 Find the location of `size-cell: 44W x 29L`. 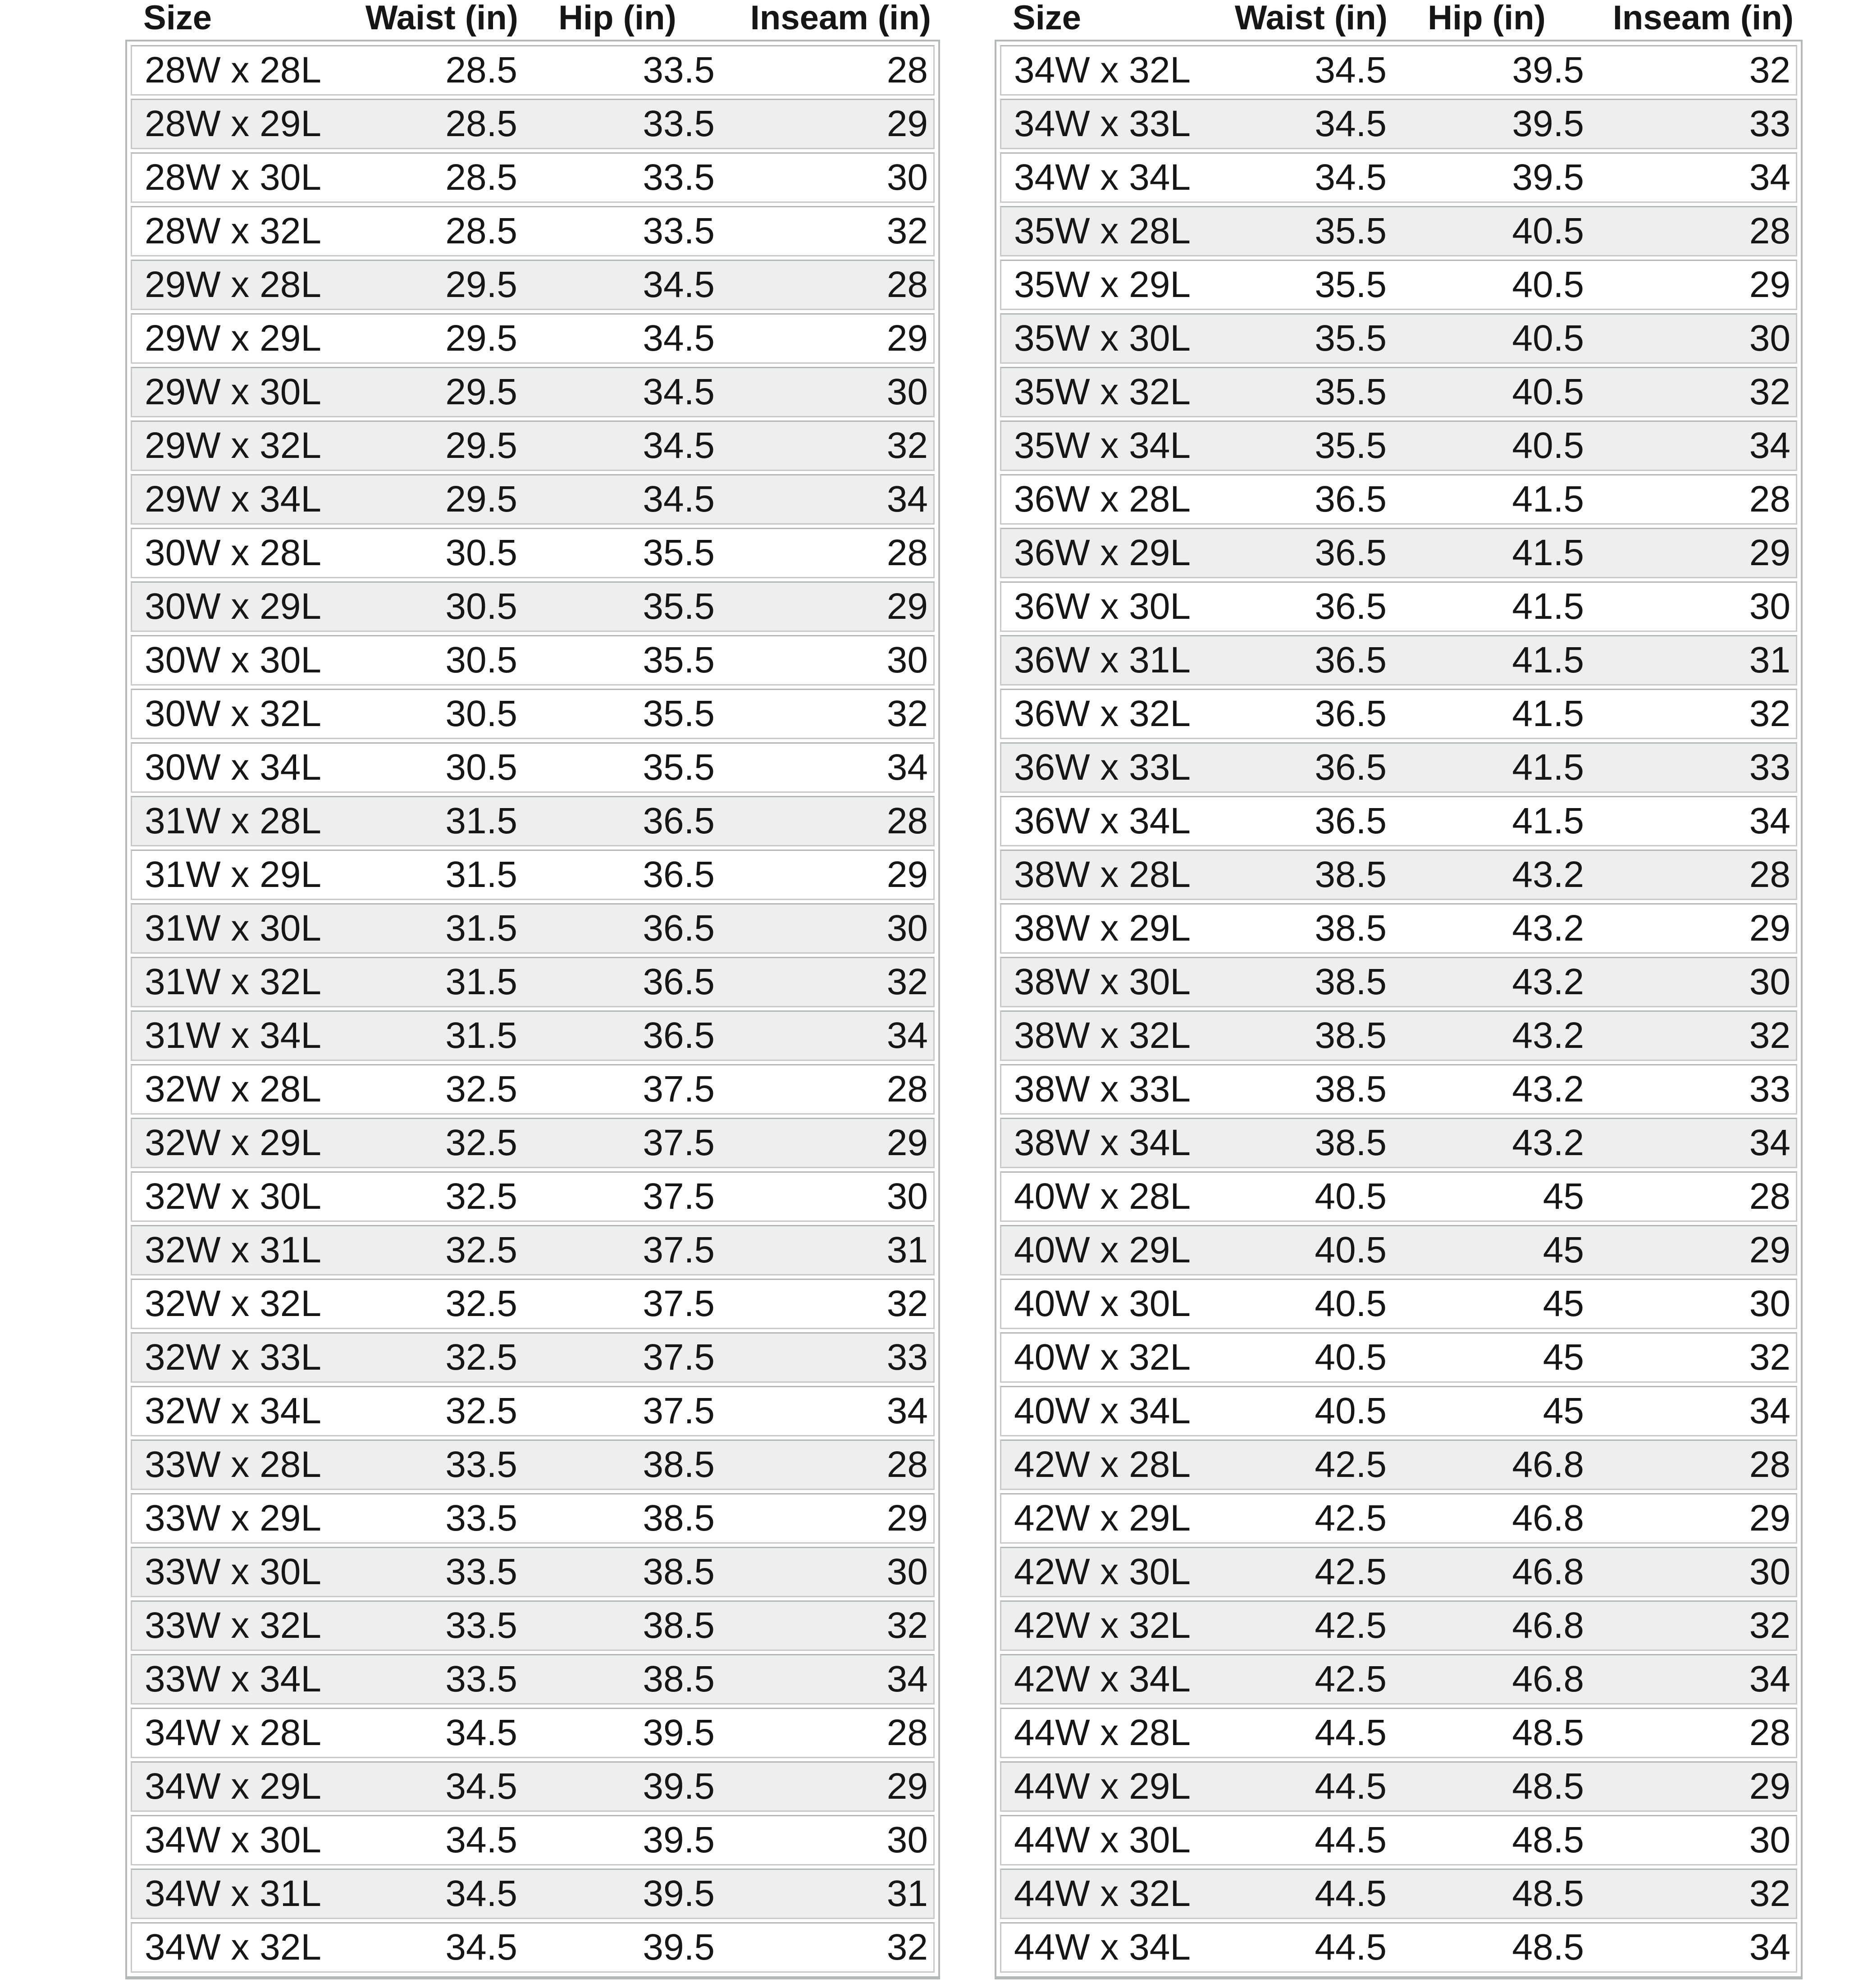

size-cell: 44W x 29L is located at coordinates (1102, 1786).